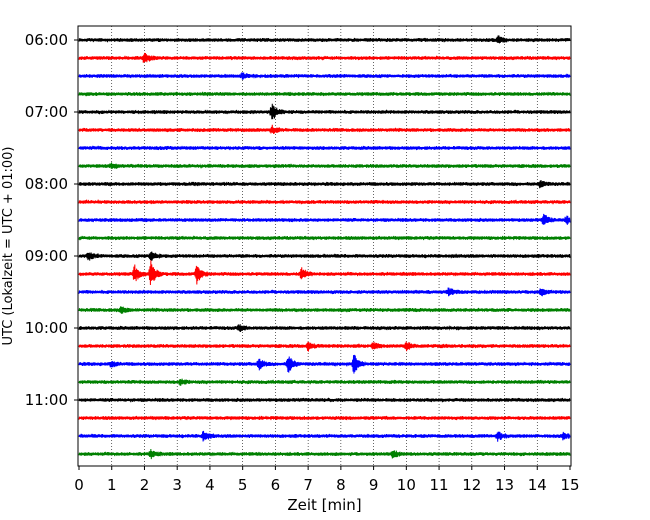 The image size is (650, 520). What do you see at coordinates (46, 184) in the screenshot?
I see `y-tick-label: 08:00` at bounding box center [46, 184].